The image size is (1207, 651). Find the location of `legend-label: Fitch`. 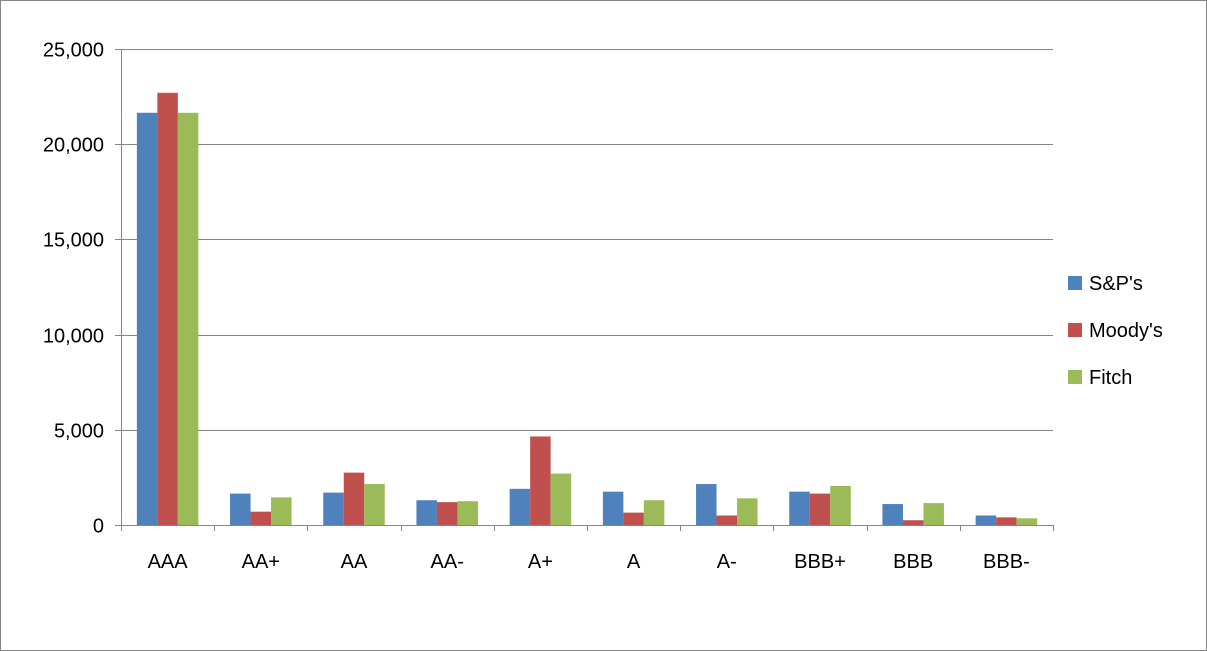

legend-label: Fitch is located at coordinates (1110, 378).